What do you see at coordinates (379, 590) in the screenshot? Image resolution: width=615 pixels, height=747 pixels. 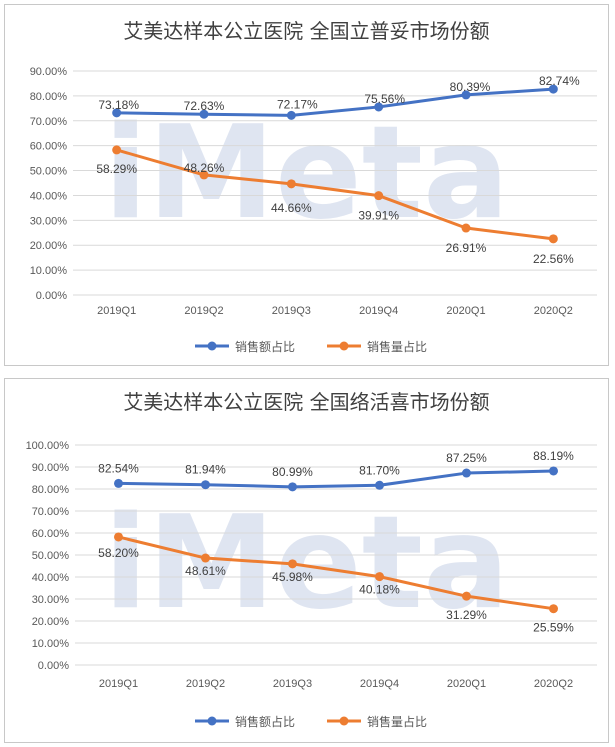 I see `data-label: 40.18%` at bounding box center [379, 590].